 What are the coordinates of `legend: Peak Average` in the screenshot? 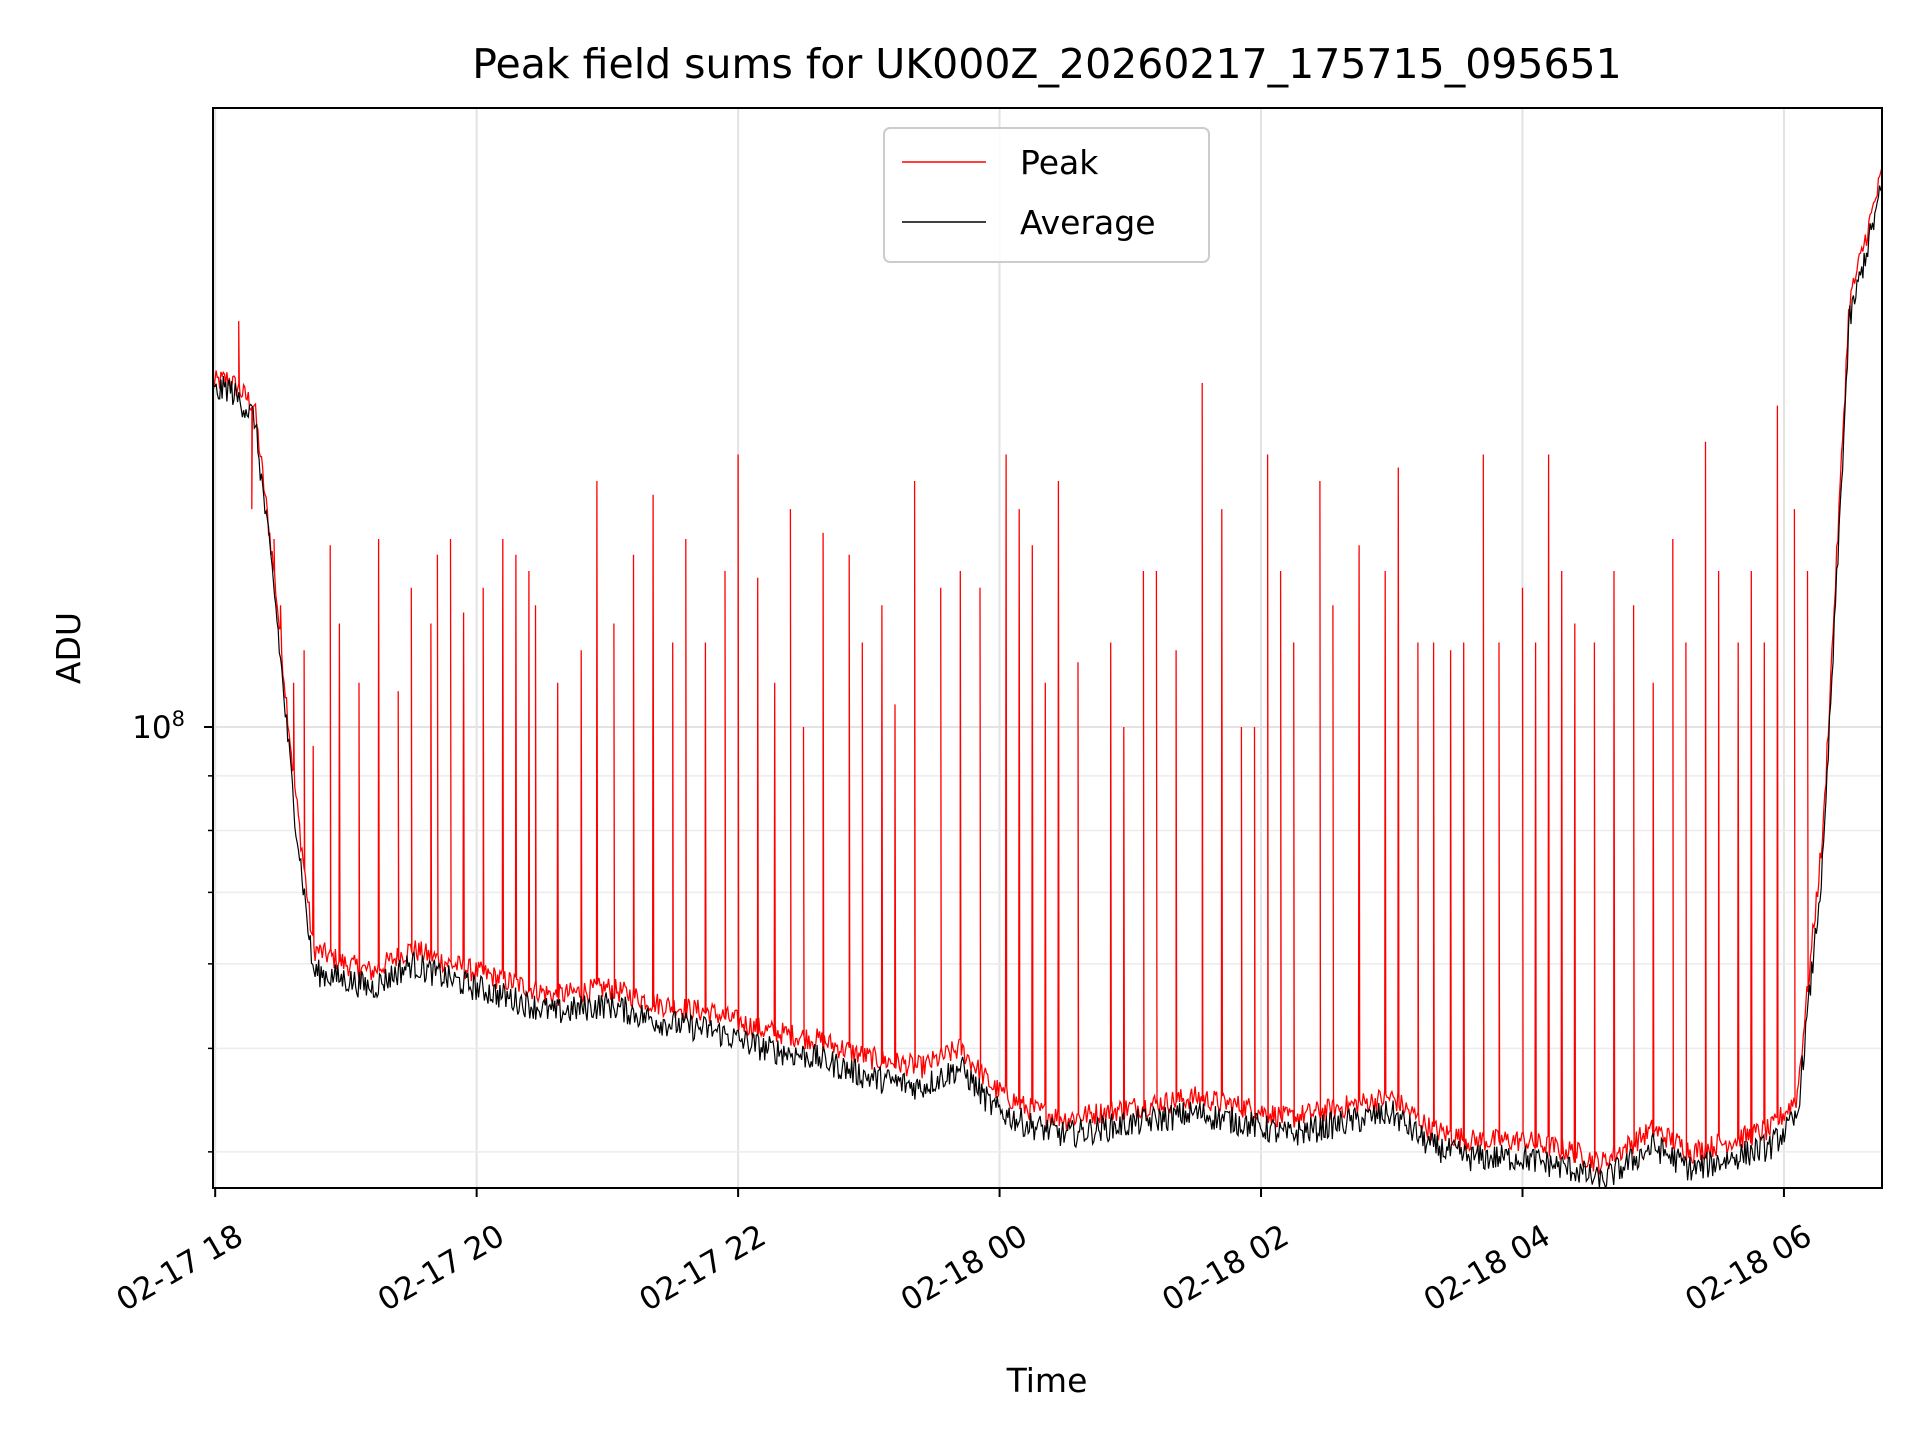 It's located at (1046, 195).